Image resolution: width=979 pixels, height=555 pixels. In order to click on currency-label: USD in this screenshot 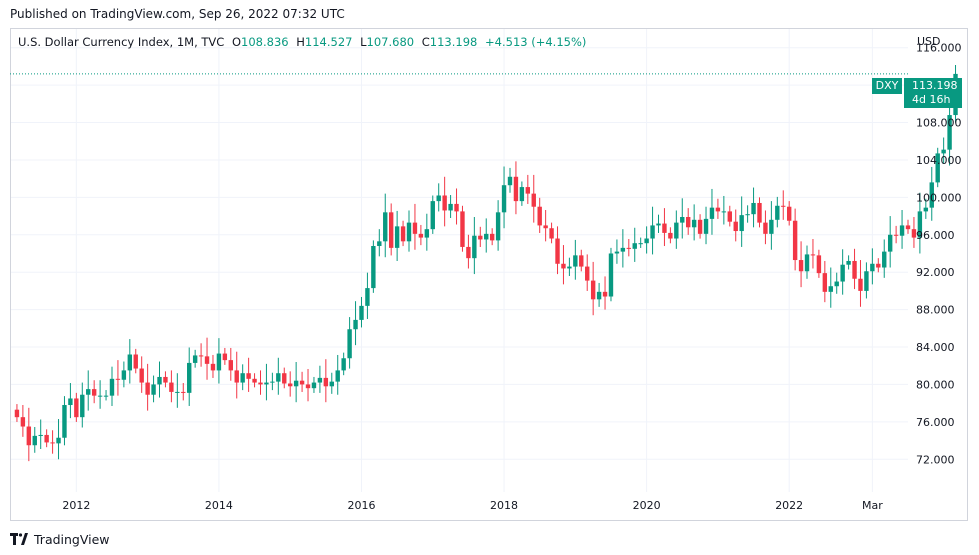, I will do `click(929, 41)`.